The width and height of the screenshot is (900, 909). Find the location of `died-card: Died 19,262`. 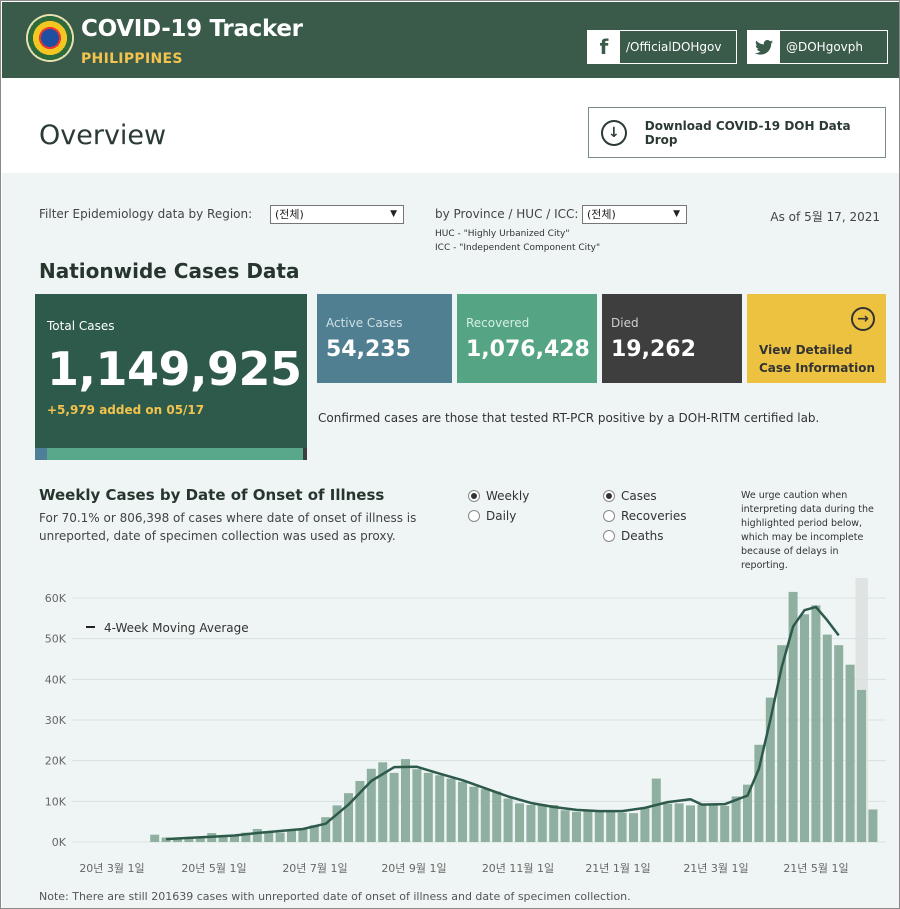

died-card: Died 19,262 is located at coordinates (672, 338).